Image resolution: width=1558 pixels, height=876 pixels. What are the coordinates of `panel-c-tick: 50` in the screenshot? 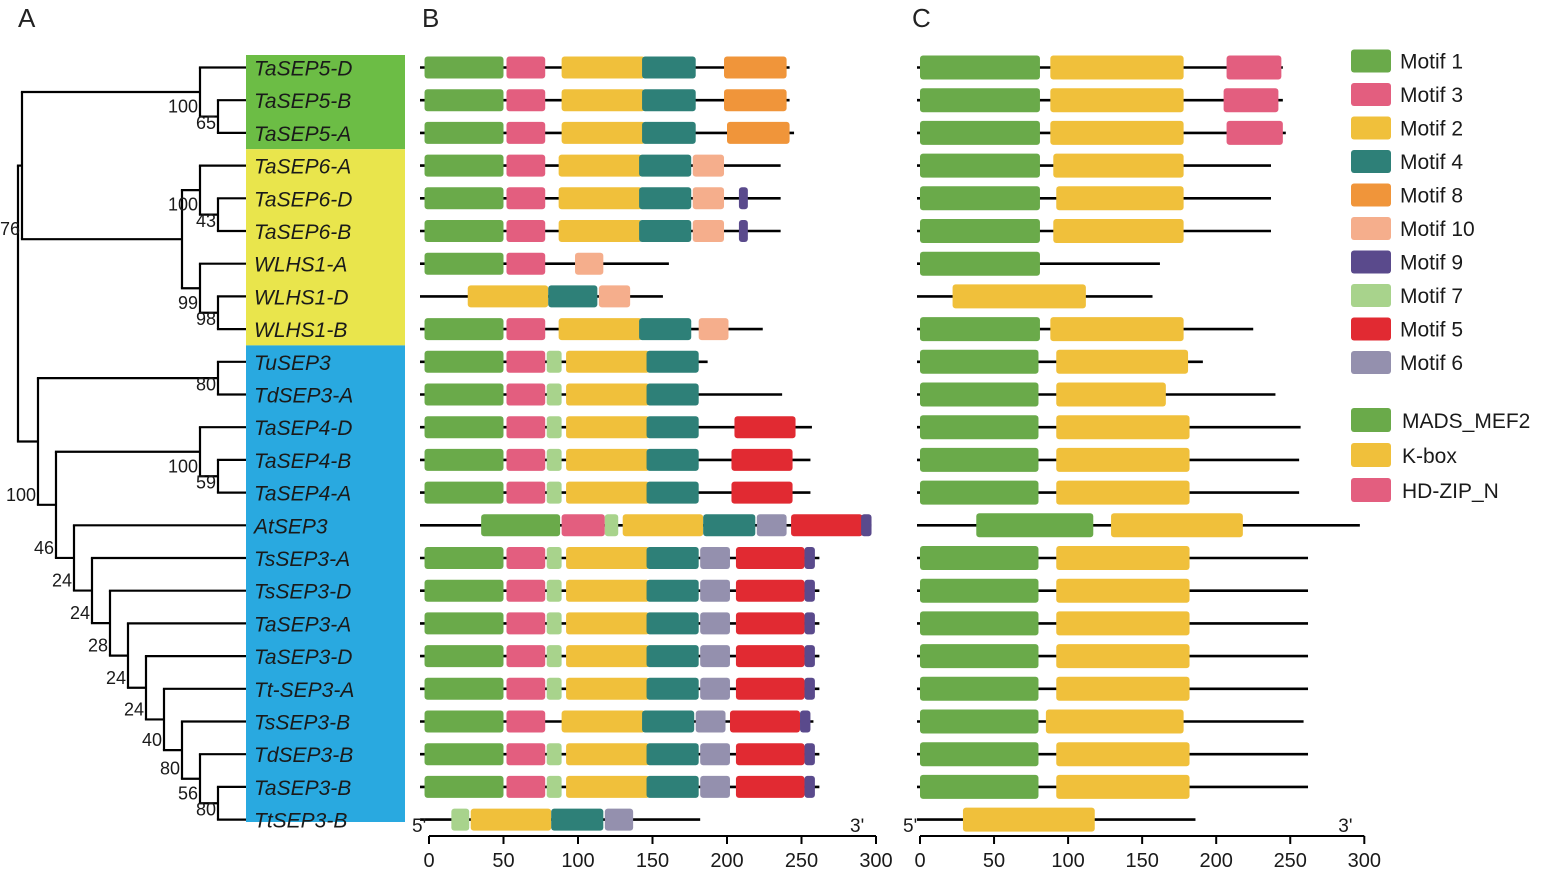 It's located at (994, 861).